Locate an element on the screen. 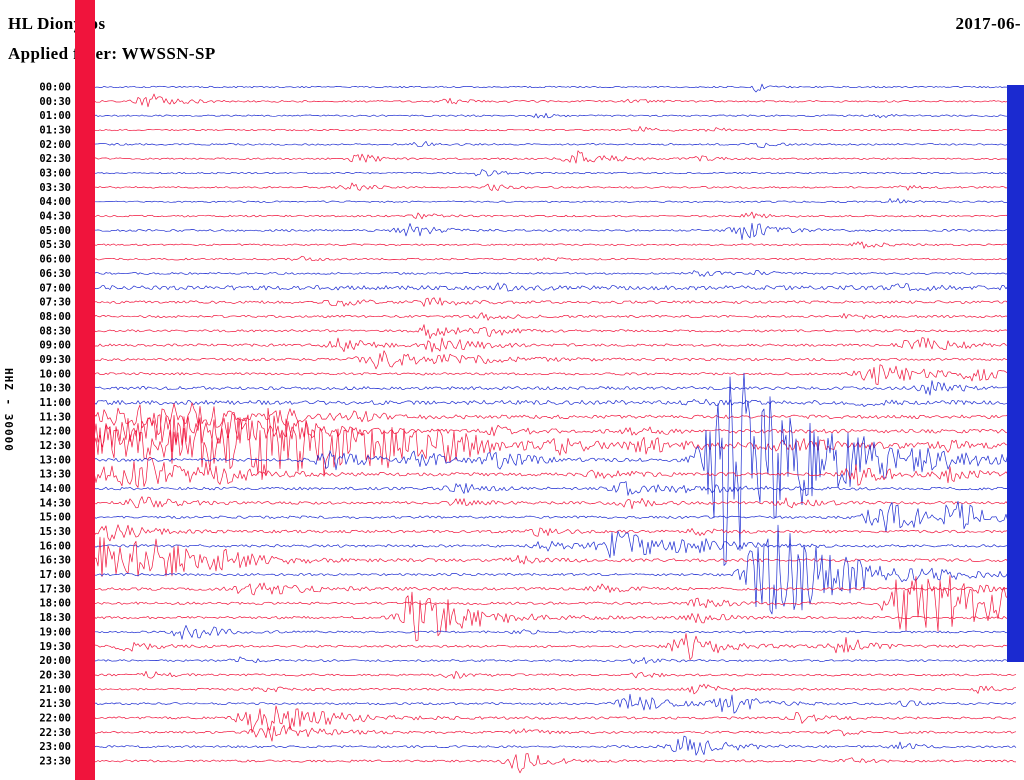  time-label: 19:30 is located at coordinates (55, 647).